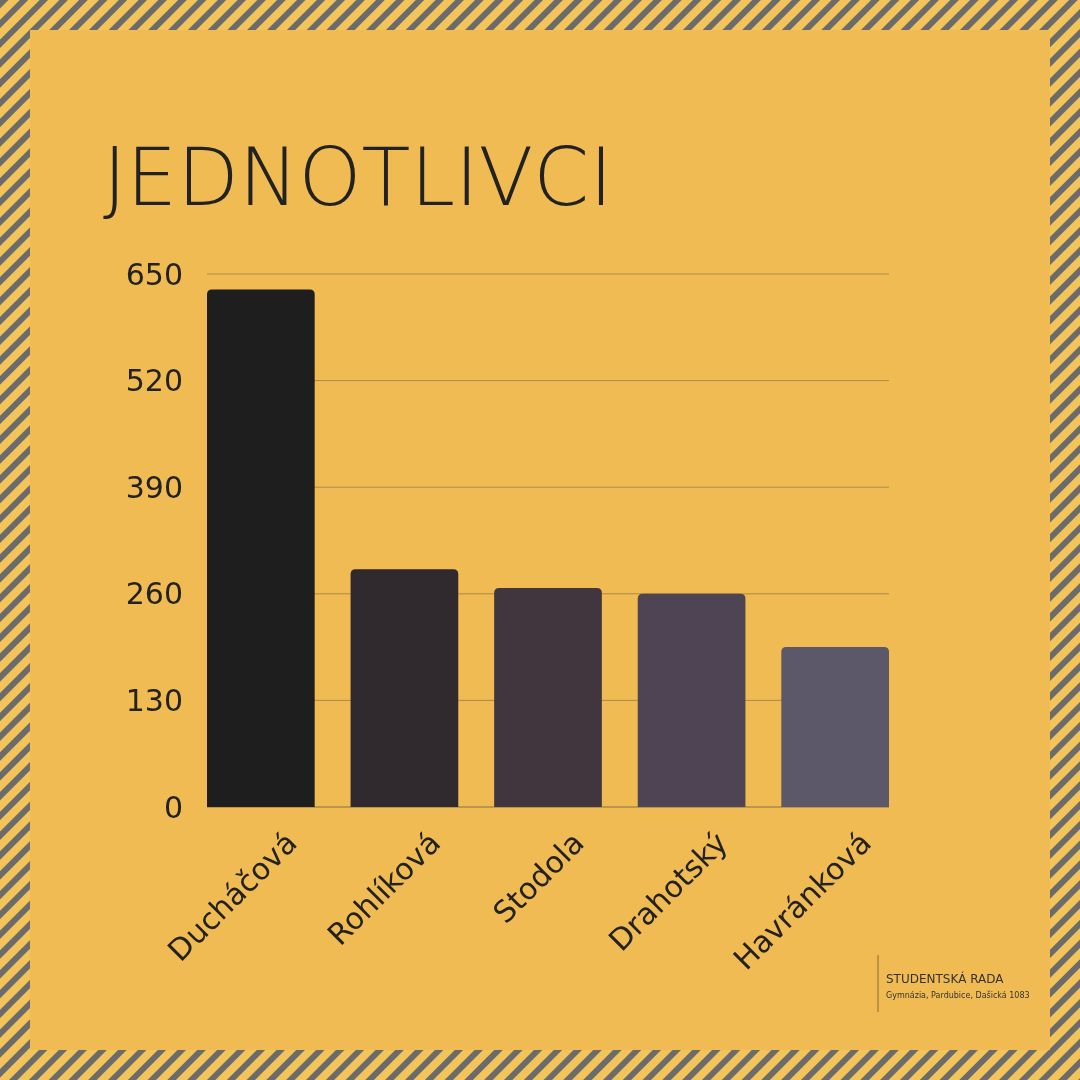 The width and height of the screenshot is (1080, 1080). I want to click on y-tick-label: 260, so click(154, 594).